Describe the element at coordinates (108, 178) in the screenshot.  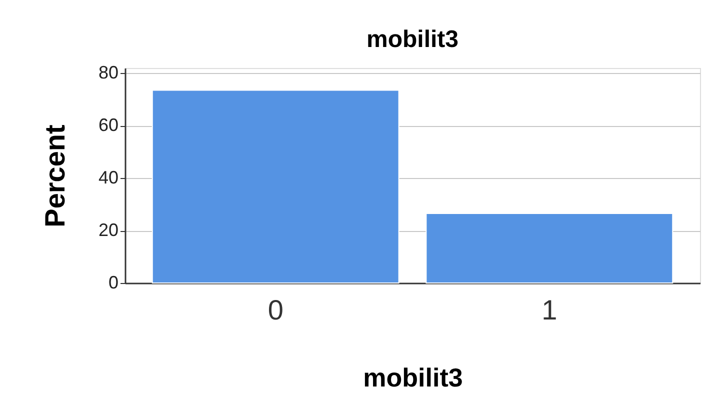
I see `y-tick-label: 40` at that location.